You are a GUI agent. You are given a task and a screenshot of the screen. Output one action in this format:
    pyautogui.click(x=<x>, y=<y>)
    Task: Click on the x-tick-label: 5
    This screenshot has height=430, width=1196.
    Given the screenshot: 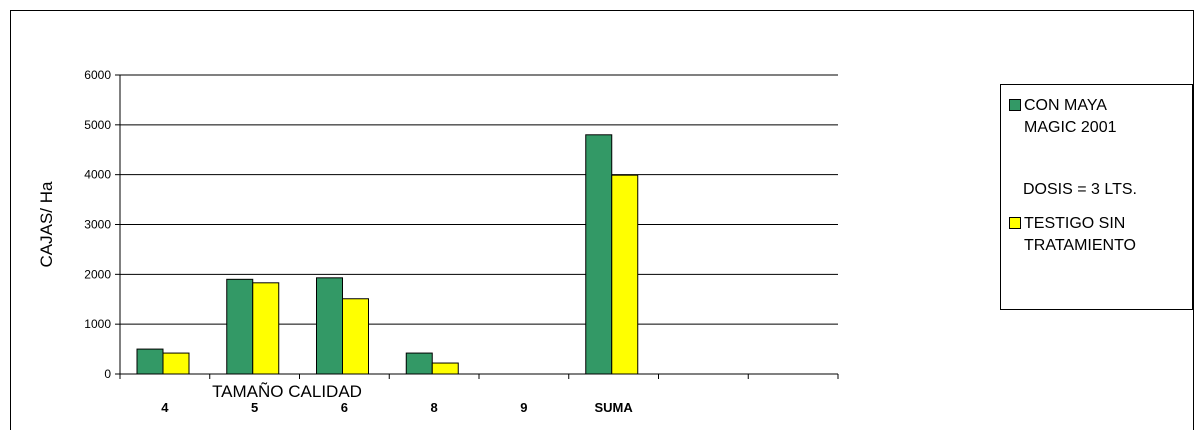 What is the action you would take?
    pyautogui.click(x=254, y=407)
    